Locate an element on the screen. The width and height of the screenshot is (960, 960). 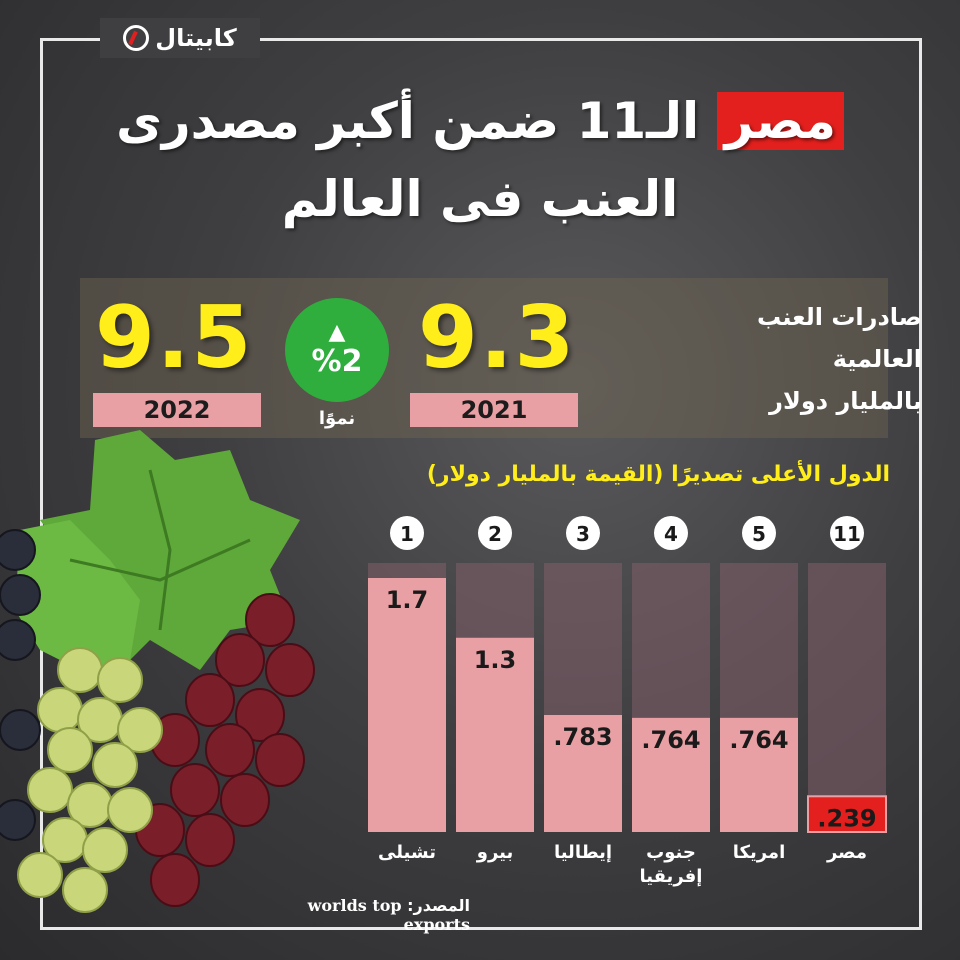
dark-grapes is located at coordinates (20, 685).